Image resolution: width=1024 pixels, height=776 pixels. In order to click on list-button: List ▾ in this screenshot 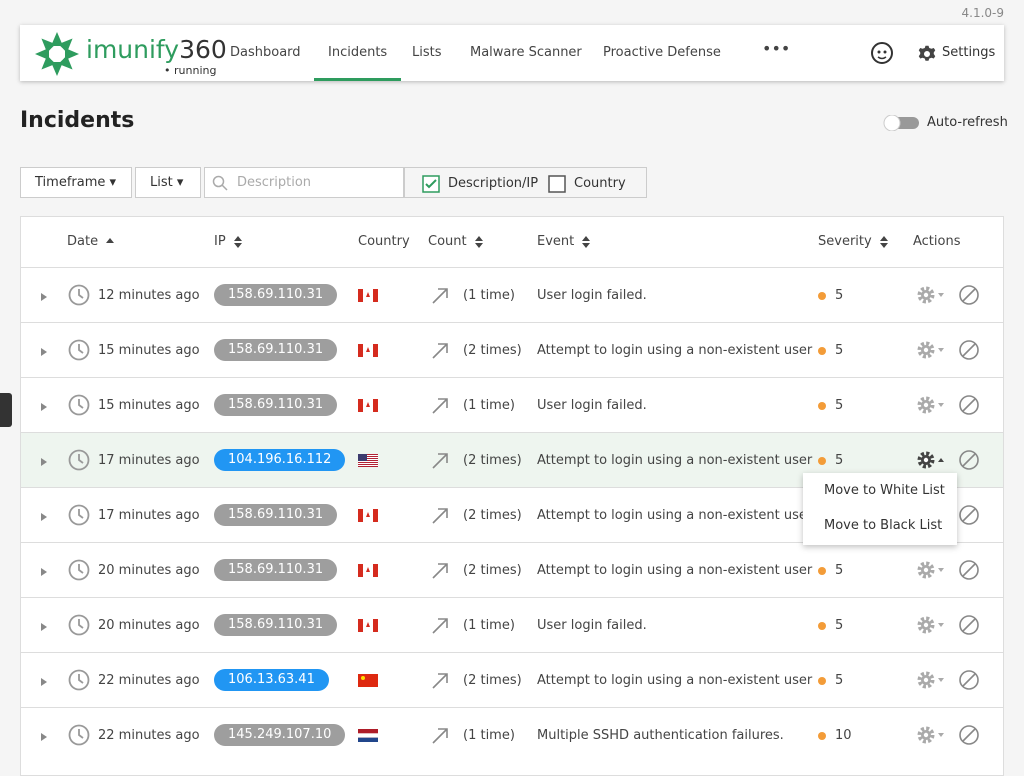, I will do `click(168, 182)`.